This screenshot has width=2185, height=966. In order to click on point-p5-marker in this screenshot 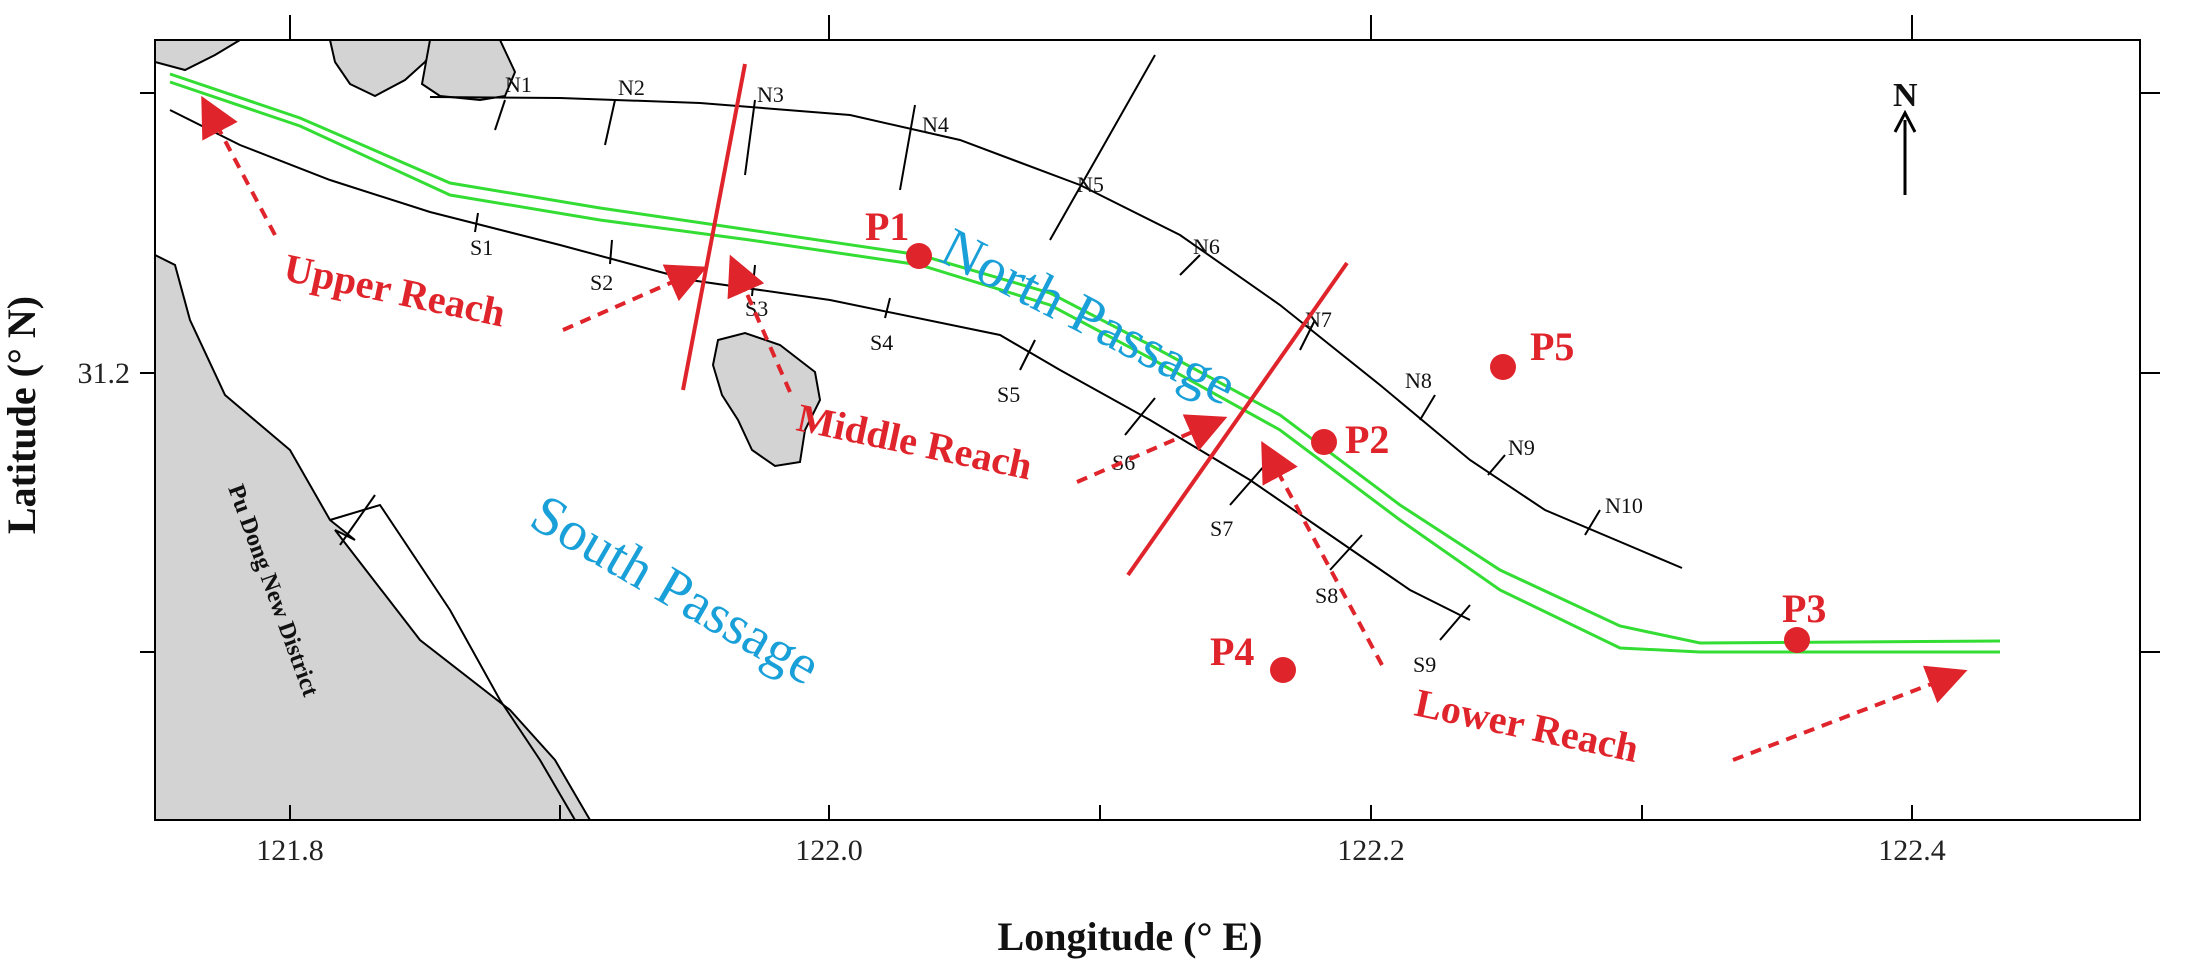, I will do `click(1503, 367)`.